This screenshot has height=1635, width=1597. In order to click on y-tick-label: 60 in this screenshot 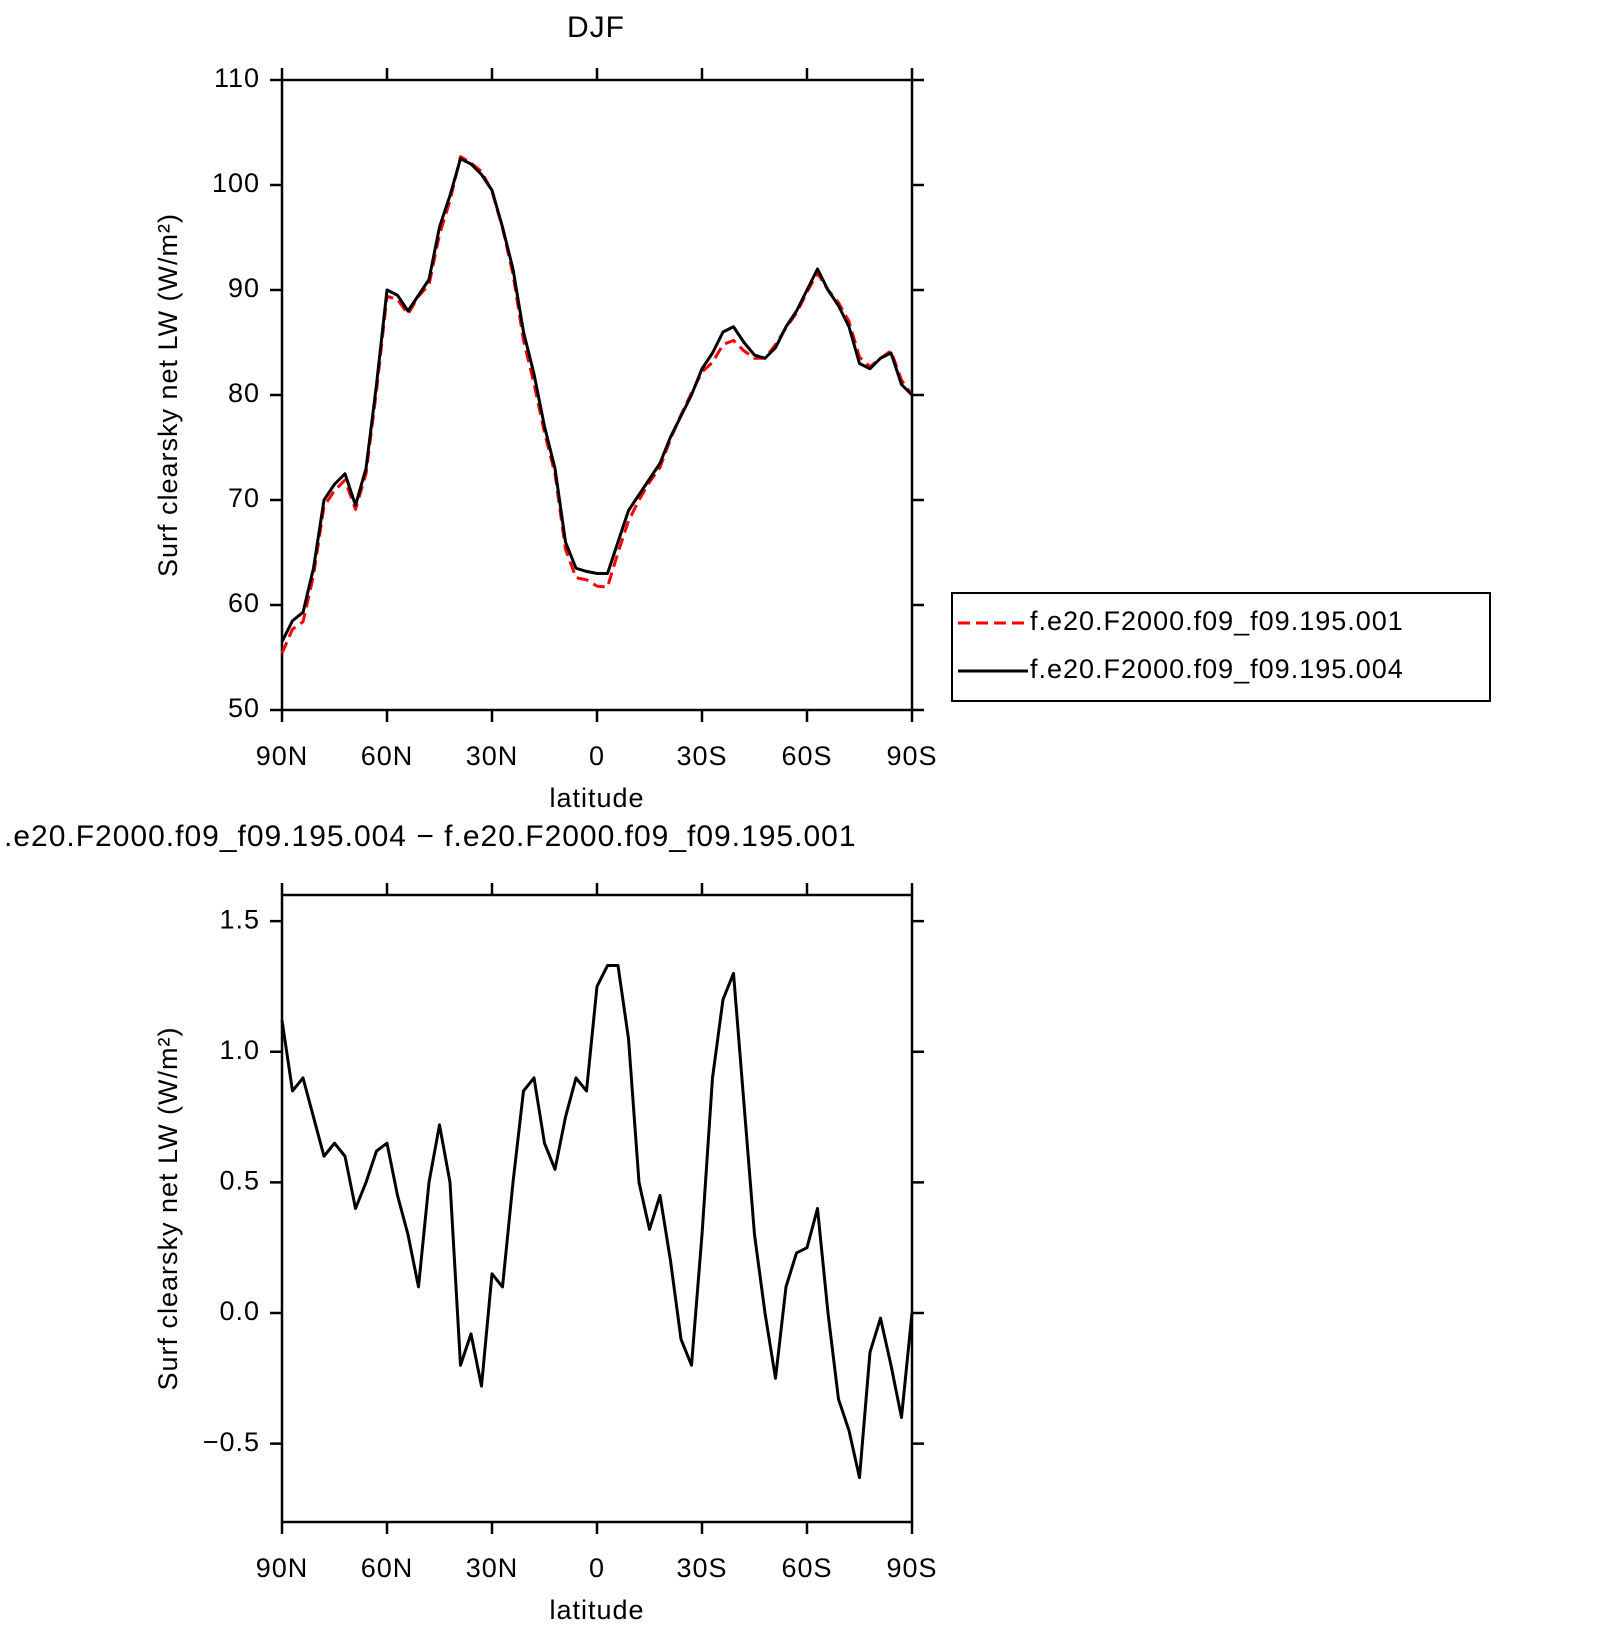, I will do `click(244, 603)`.